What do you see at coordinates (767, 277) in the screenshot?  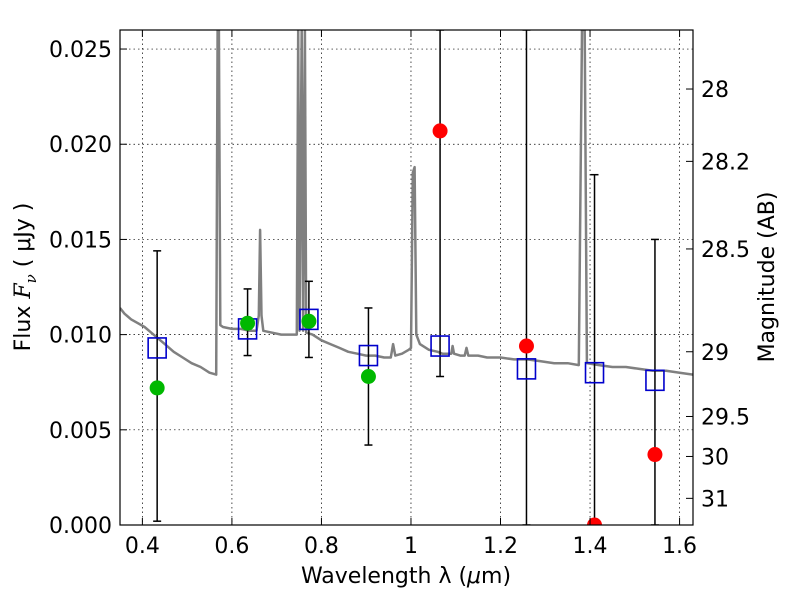 I see `y2-axis-label: Magnitude (AB)` at bounding box center [767, 277].